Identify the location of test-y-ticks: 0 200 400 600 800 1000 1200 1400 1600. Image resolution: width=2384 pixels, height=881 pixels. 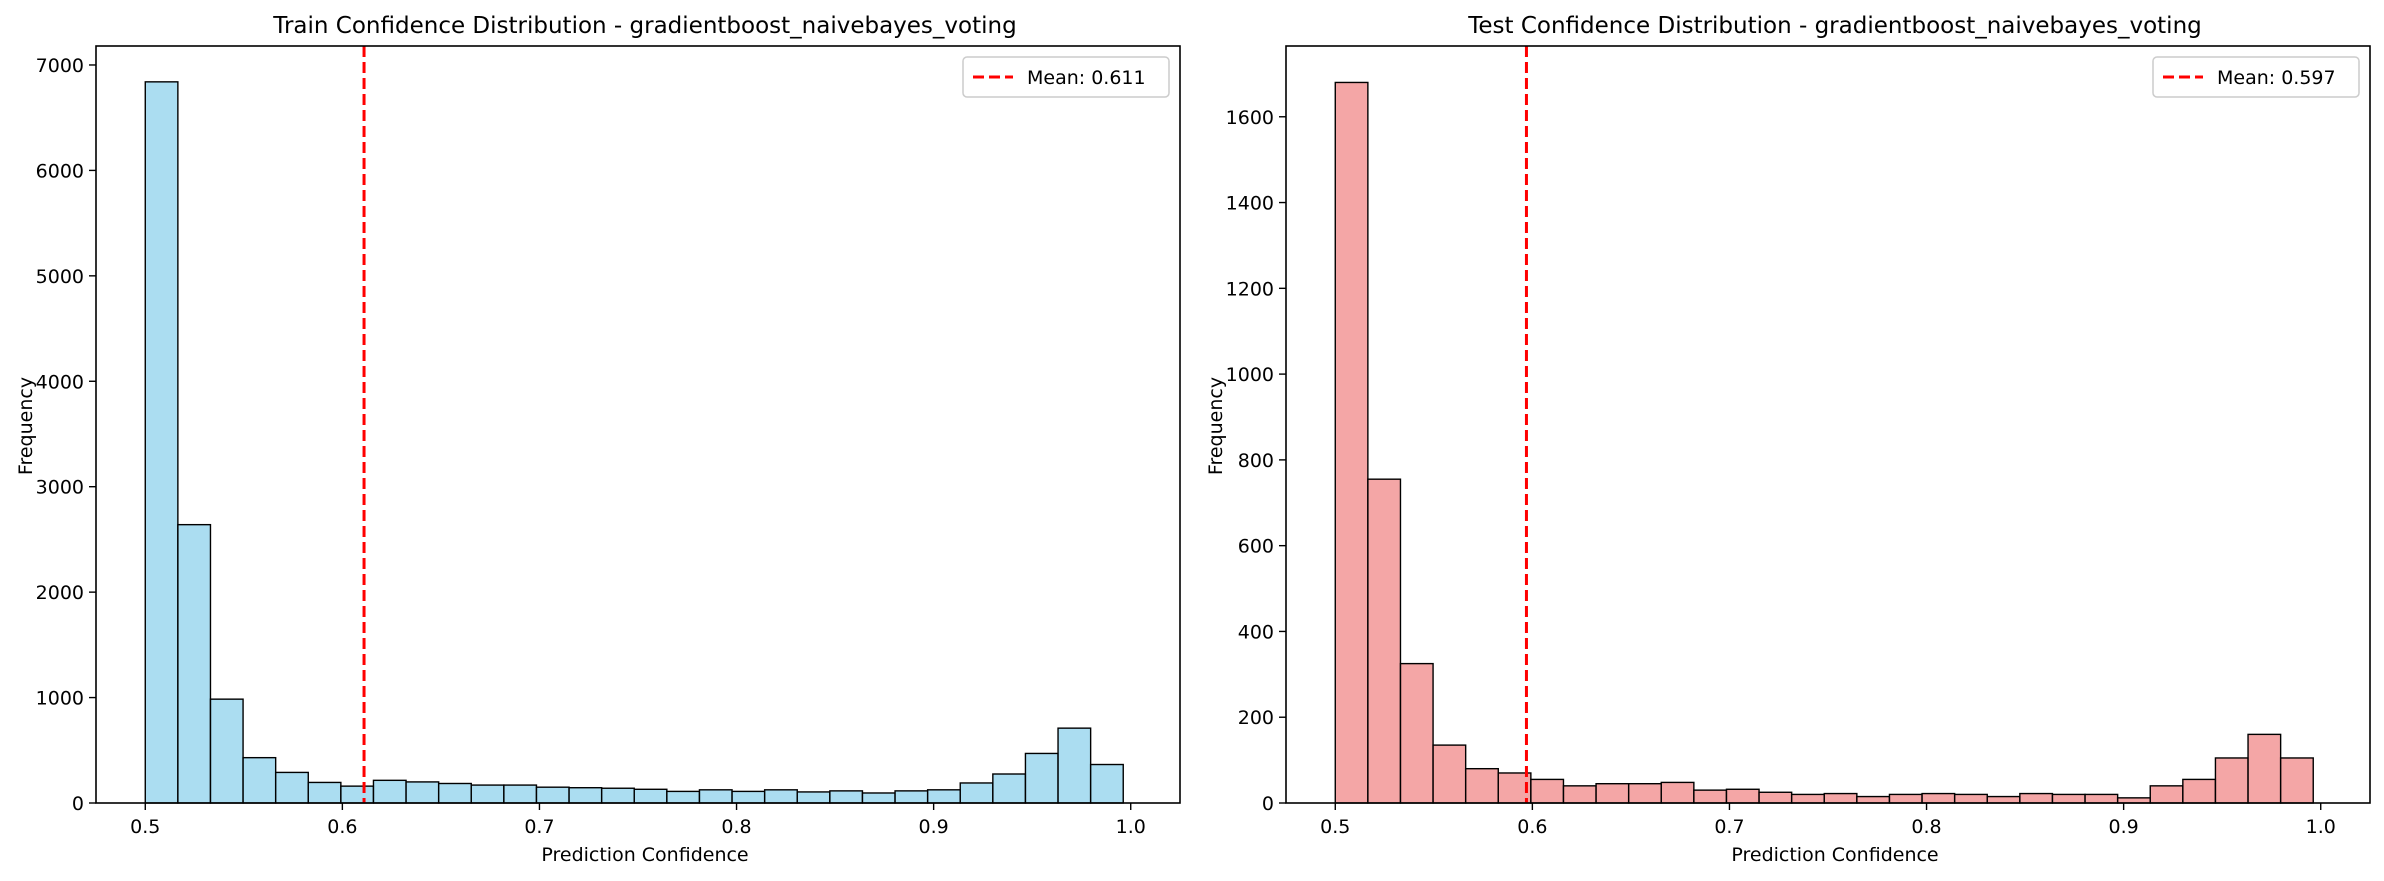
(1256, 461).